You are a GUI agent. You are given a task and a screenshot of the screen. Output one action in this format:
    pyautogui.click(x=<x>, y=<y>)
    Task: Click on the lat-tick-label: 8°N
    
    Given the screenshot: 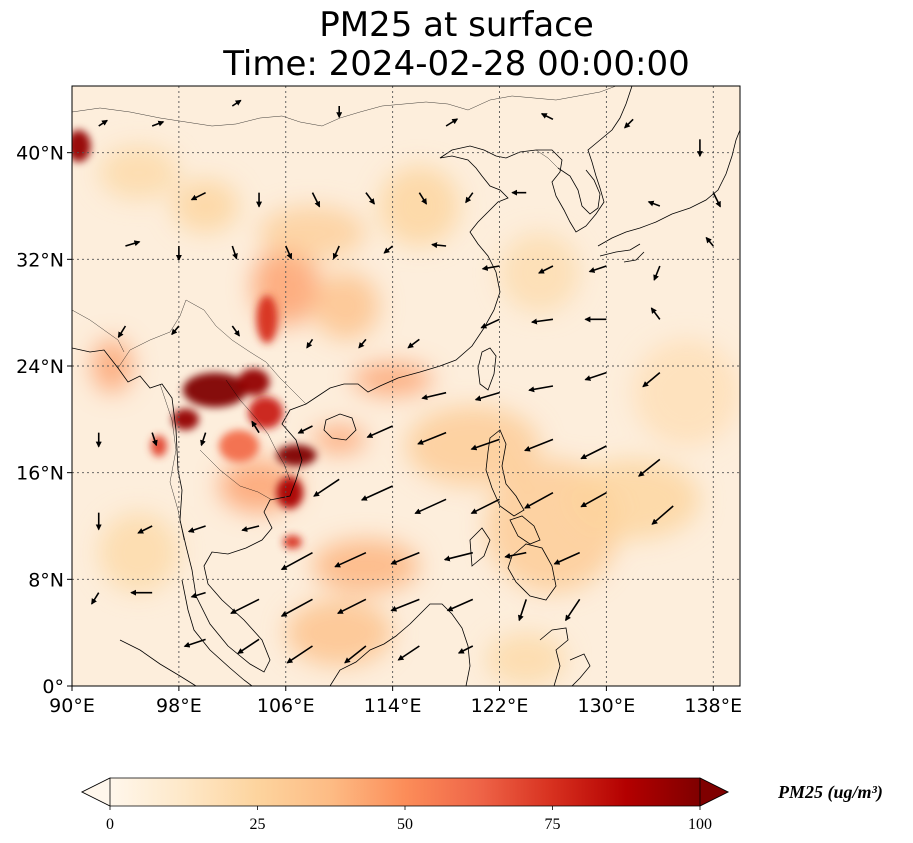 What is the action you would take?
    pyautogui.click(x=46, y=580)
    